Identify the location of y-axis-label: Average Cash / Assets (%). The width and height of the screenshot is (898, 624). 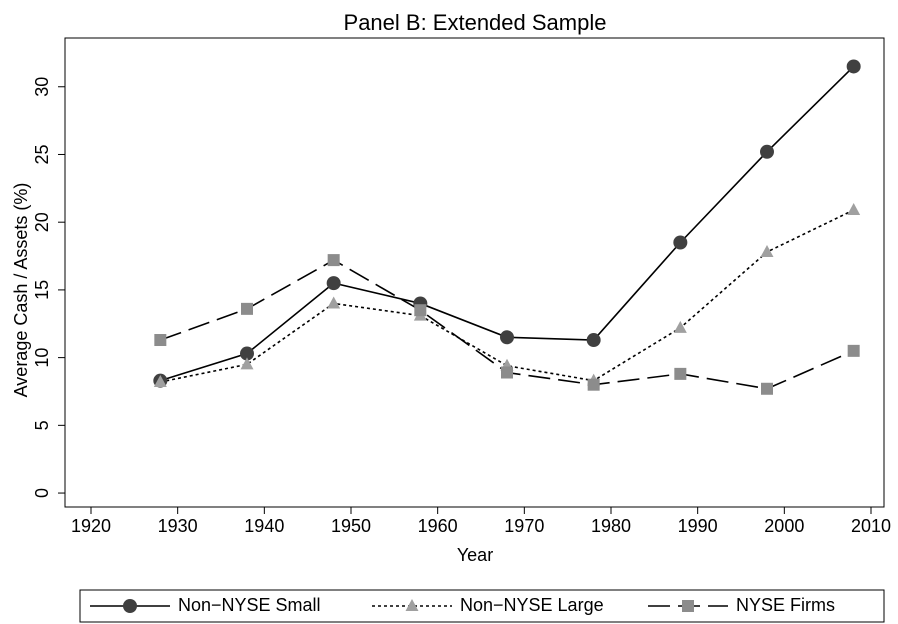
(21, 290).